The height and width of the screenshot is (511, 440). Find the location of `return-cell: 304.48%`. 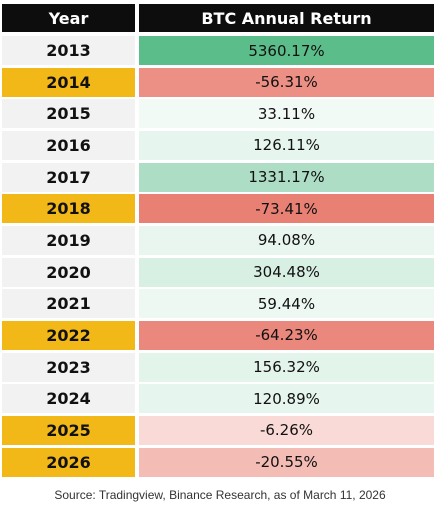

return-cell: 304.48% is located at coordinates (286, 272).